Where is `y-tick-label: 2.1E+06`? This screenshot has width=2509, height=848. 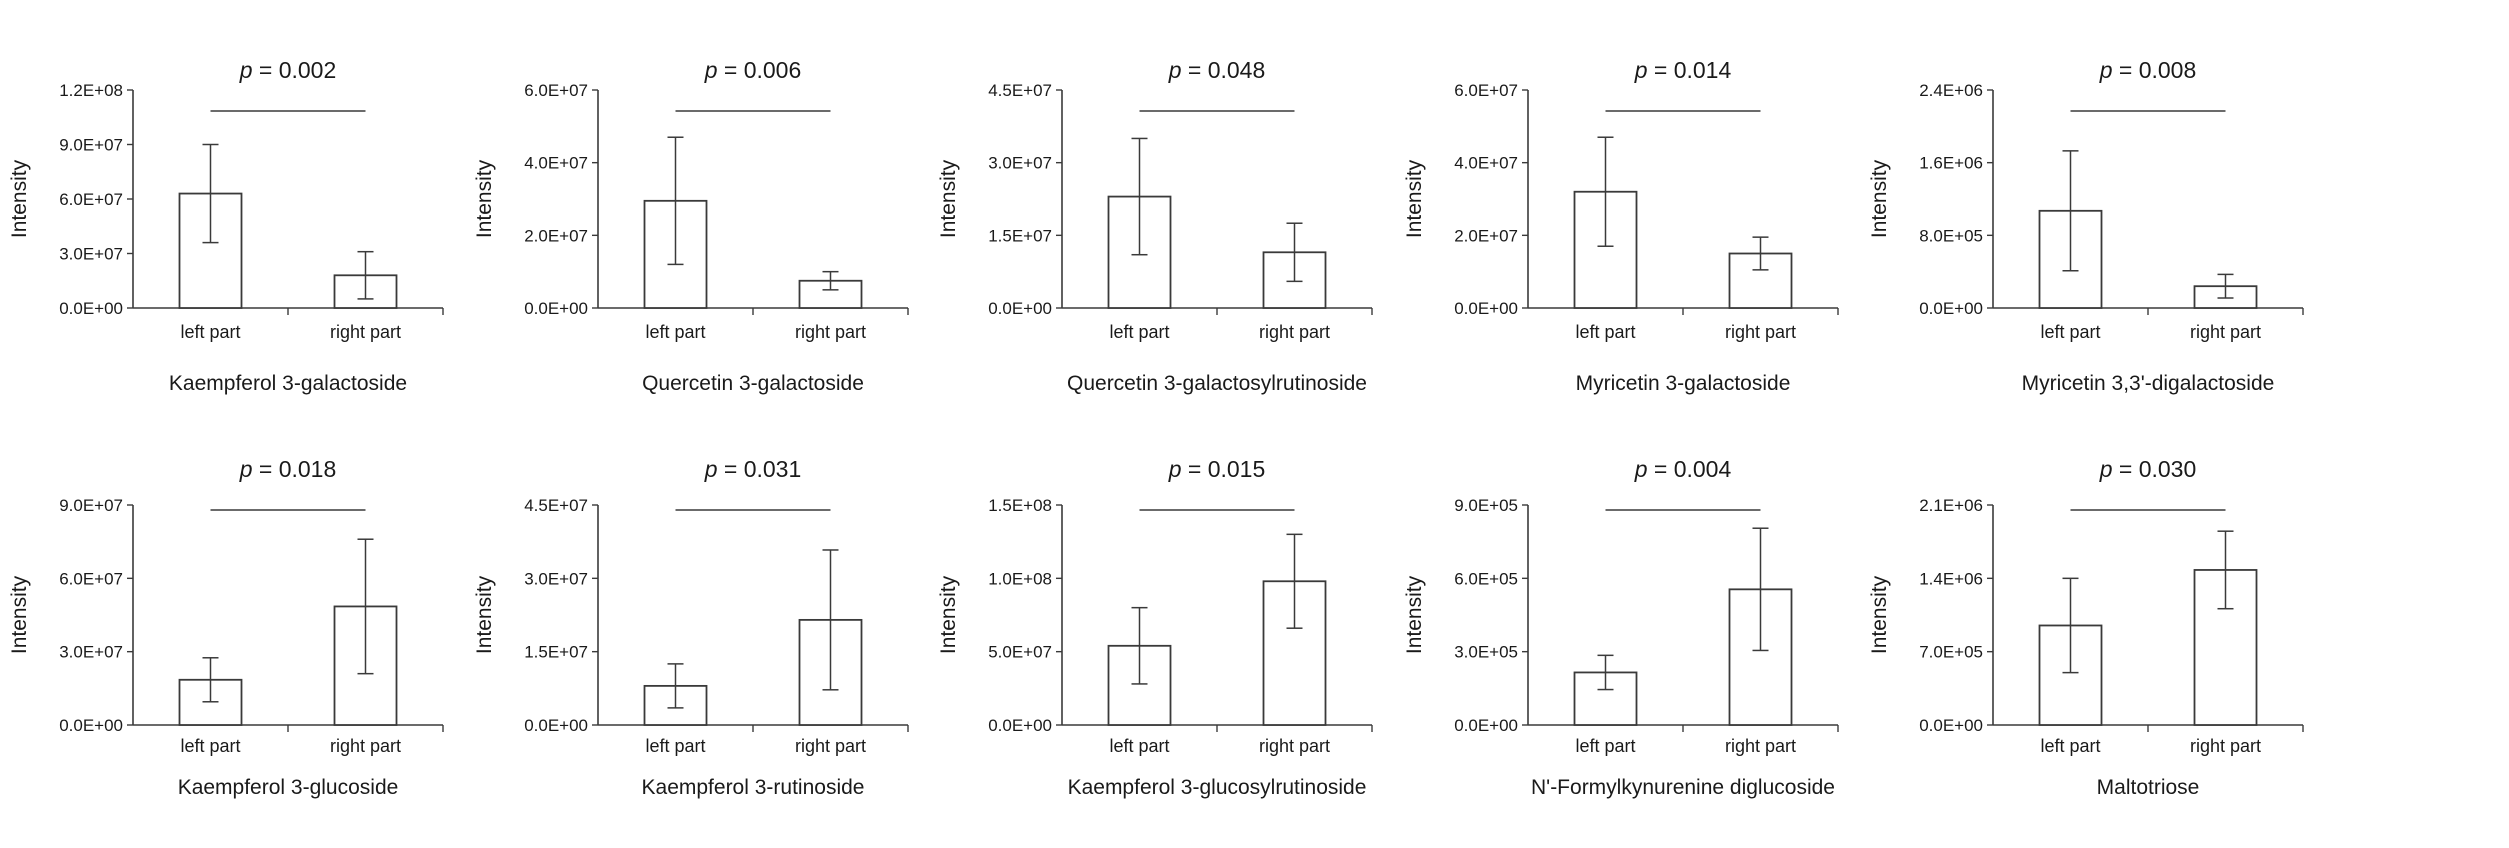
y-tick-label: 2.1E+06 is located at coordinates (1951, 505).